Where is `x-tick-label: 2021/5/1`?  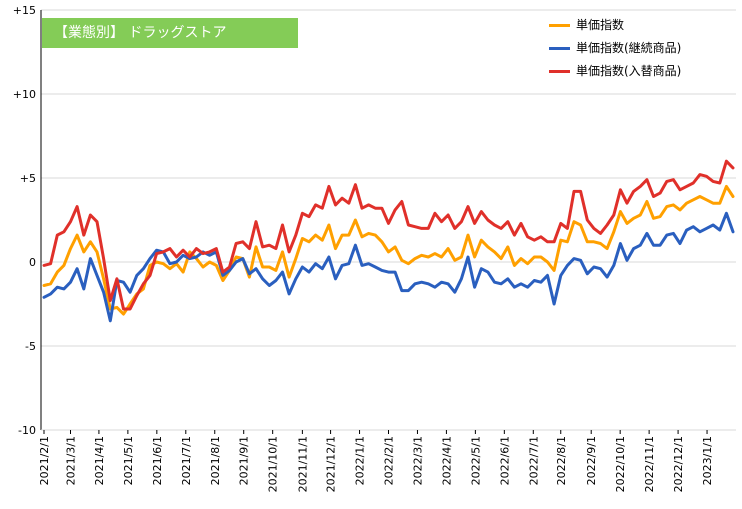 x-tick-label: 2021/5/1 is located at coordinates (128, 460).